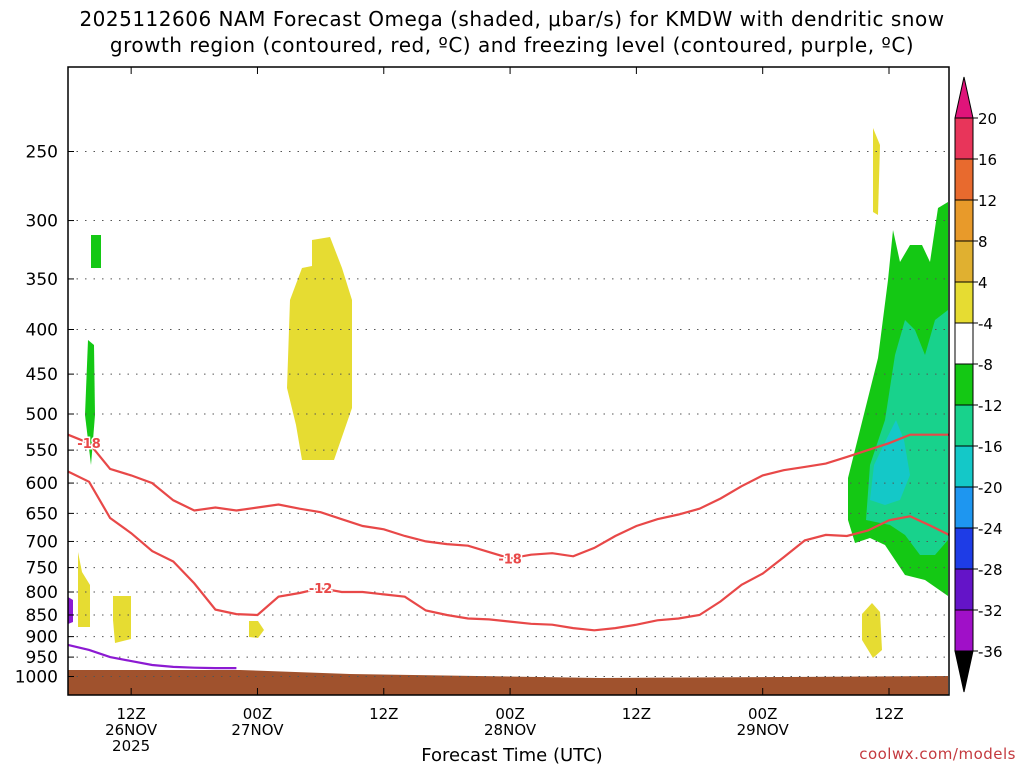 The width and height of the screenshot is (1024, 768). What do you see at coordinates (383, 714) in the screenshot?
I see `xtick-label-2-0: 12Z` at bounding box center [383, 714].